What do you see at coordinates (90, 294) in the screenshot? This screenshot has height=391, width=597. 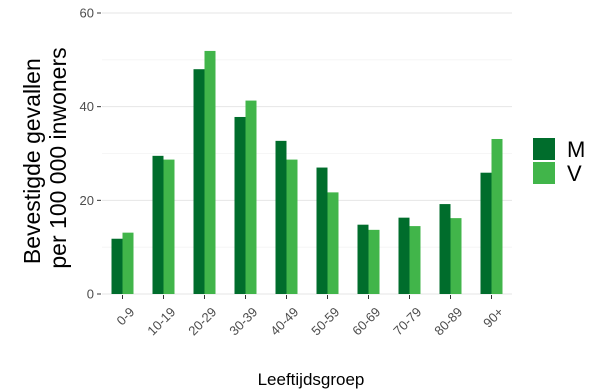 I see `y-tick-label: 0` at bounding box center [90, 294].